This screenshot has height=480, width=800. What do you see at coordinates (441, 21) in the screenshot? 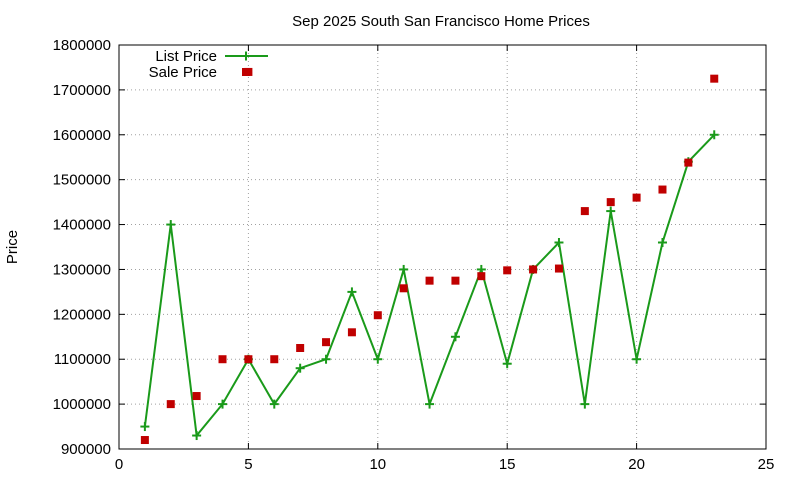
I see `chart-title: Sep 2025 South San Francisco Home Prices` at bounding box center [441, 21].